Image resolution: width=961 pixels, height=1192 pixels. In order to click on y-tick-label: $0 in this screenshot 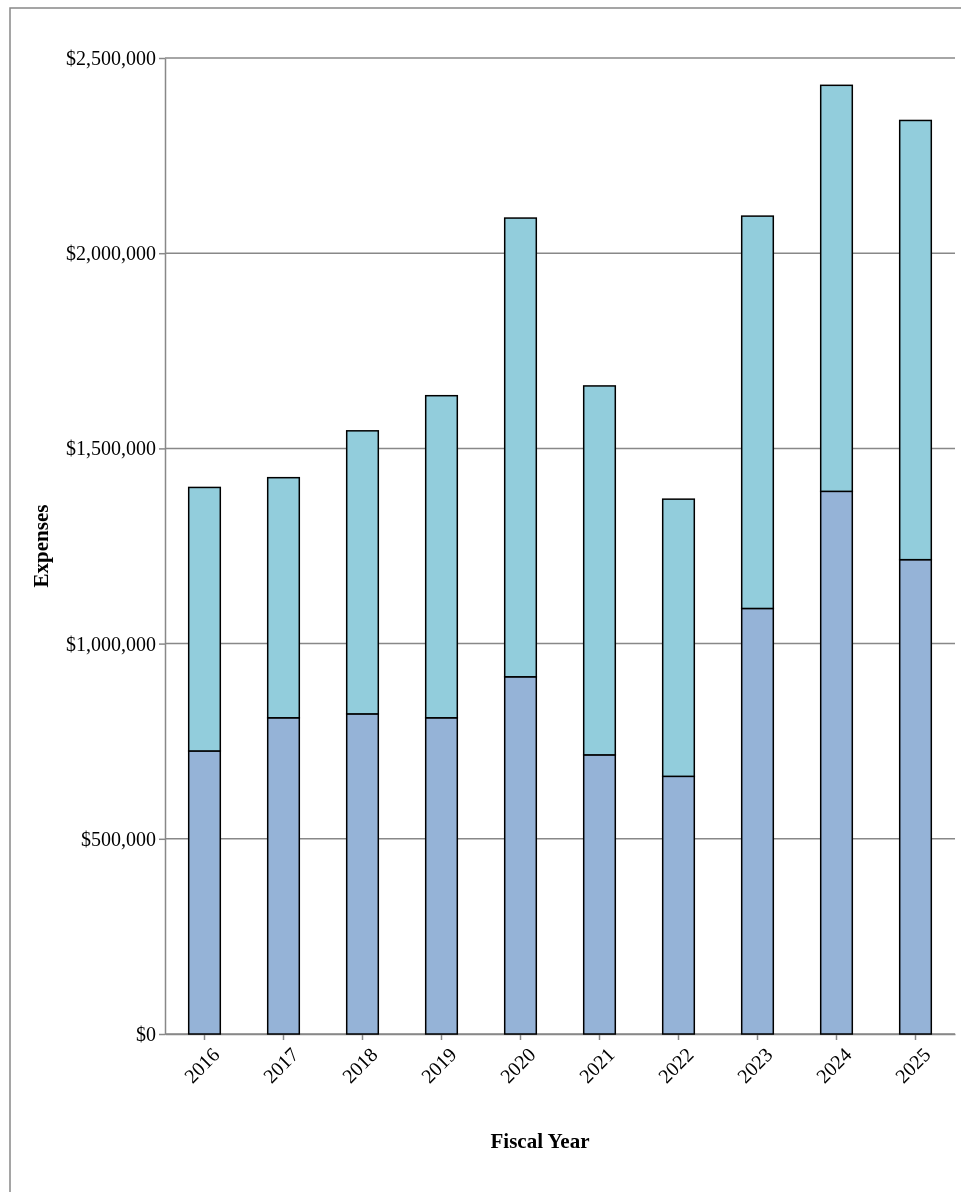, I will do `click(146, 1033)`.